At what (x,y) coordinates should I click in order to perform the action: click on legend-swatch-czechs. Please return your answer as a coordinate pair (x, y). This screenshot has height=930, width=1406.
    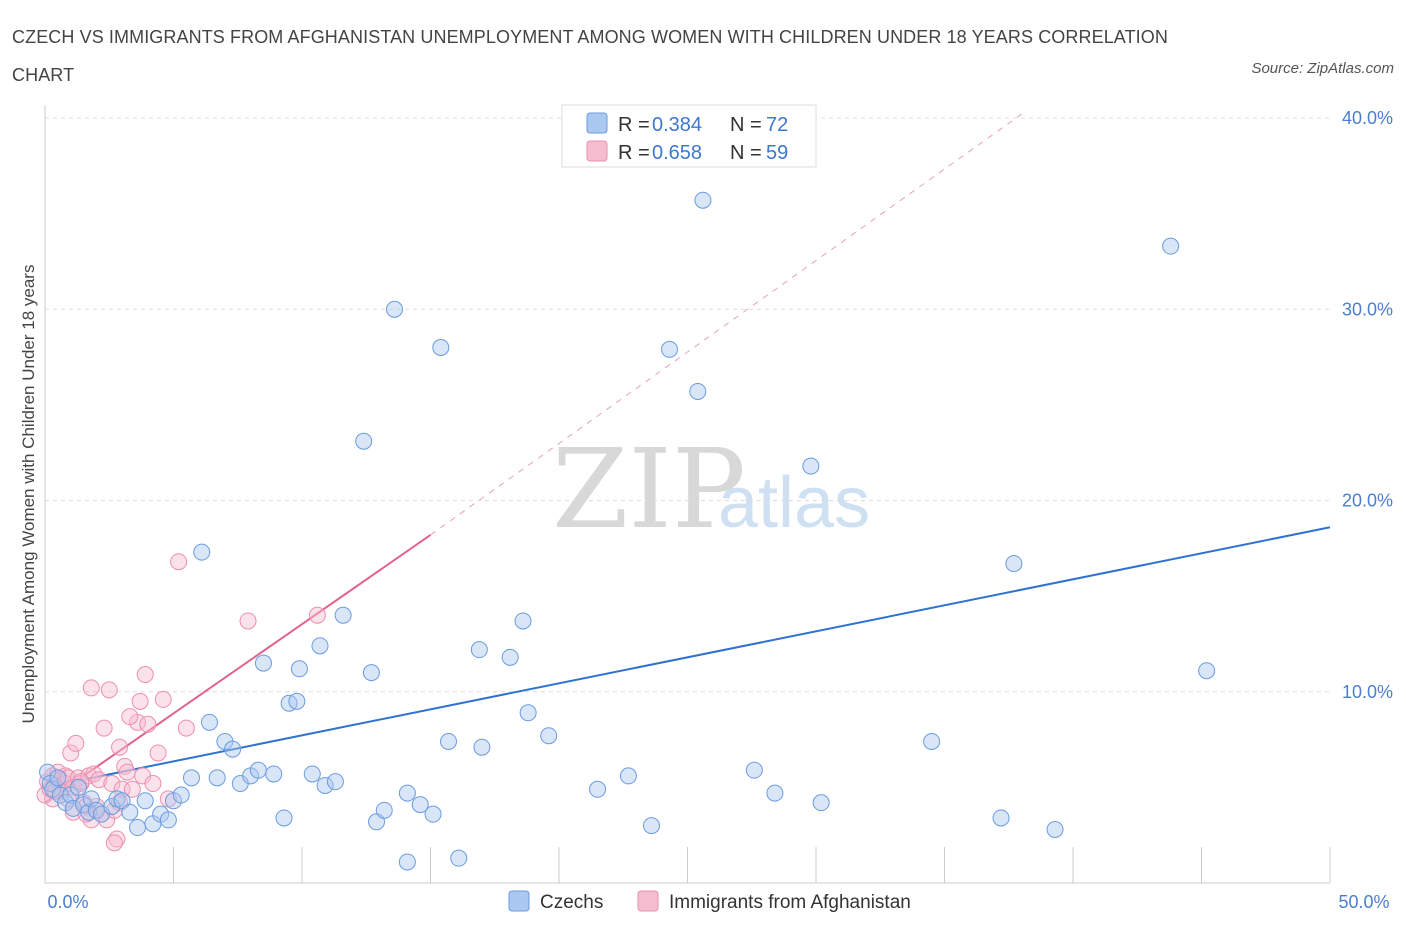
    Looking at the image, I should click on (597, 123).